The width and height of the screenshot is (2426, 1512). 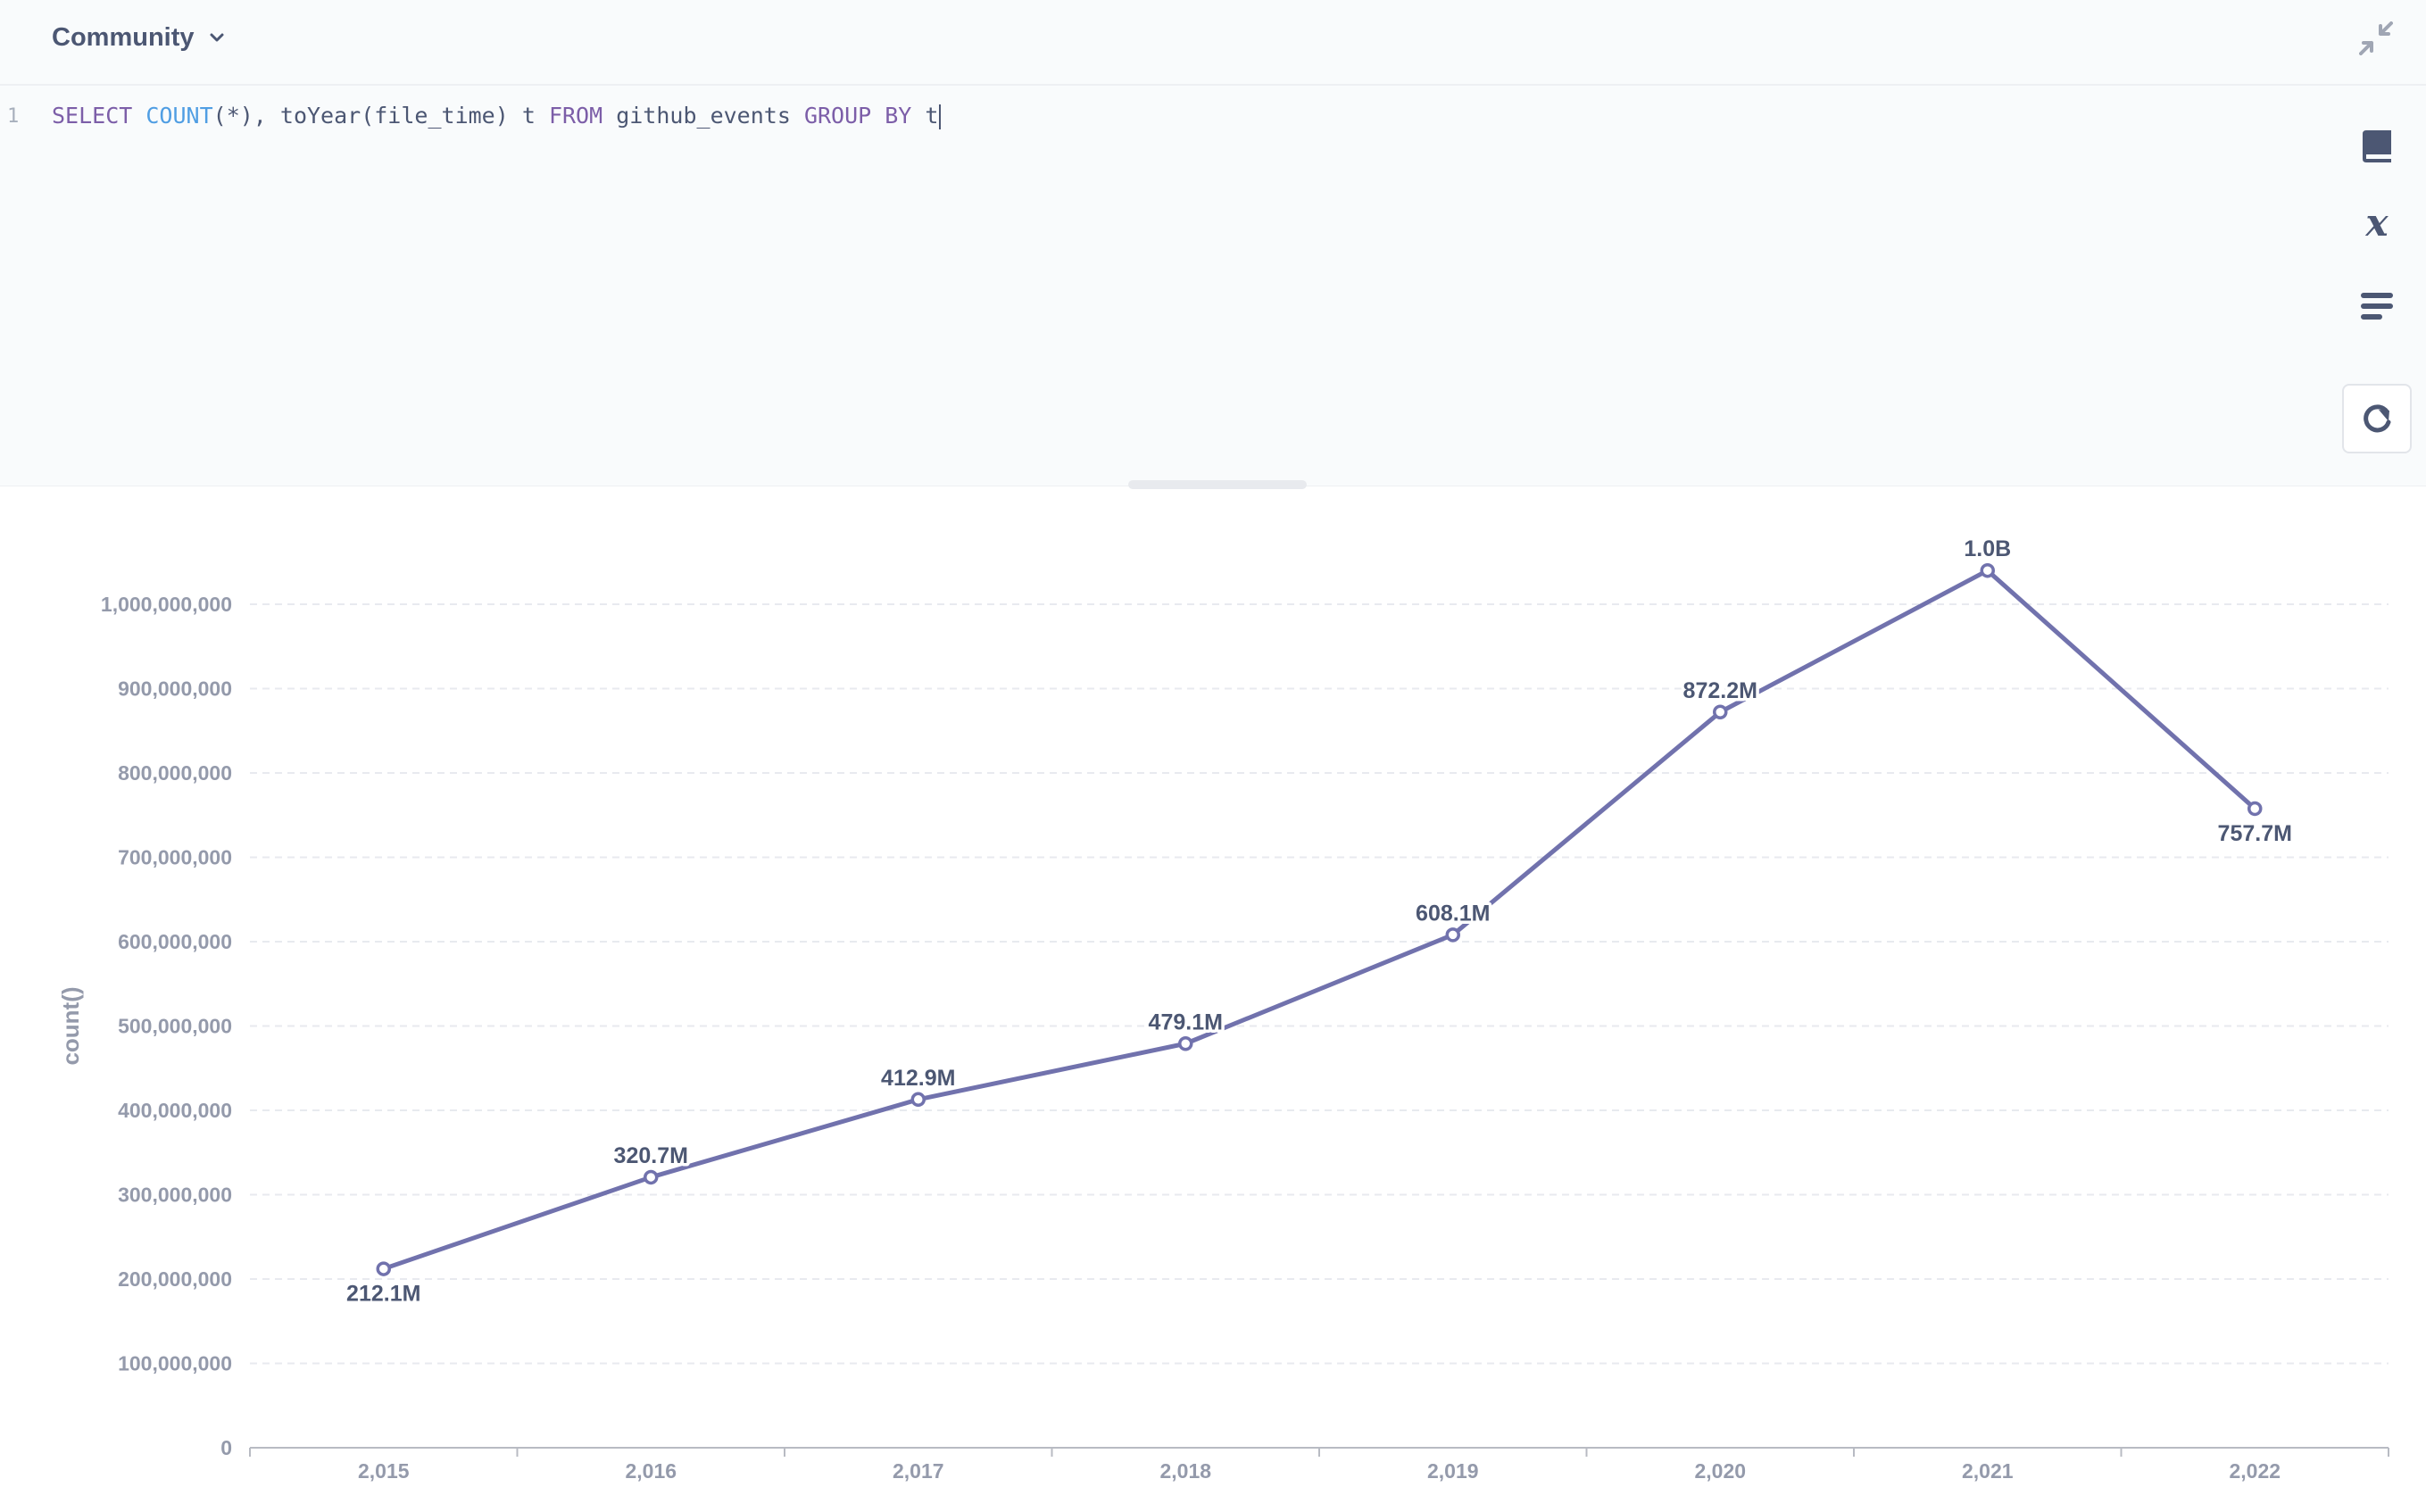 I want to click on data-label: 212.1M, so click(x=383, y=1295).